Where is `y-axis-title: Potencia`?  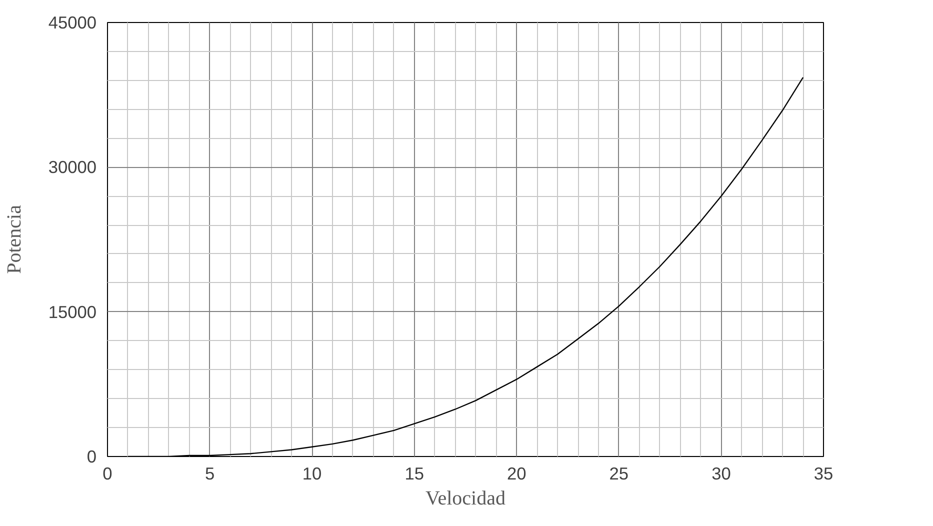 y-axis-title: Potencia is located at coordinates (14, 239).